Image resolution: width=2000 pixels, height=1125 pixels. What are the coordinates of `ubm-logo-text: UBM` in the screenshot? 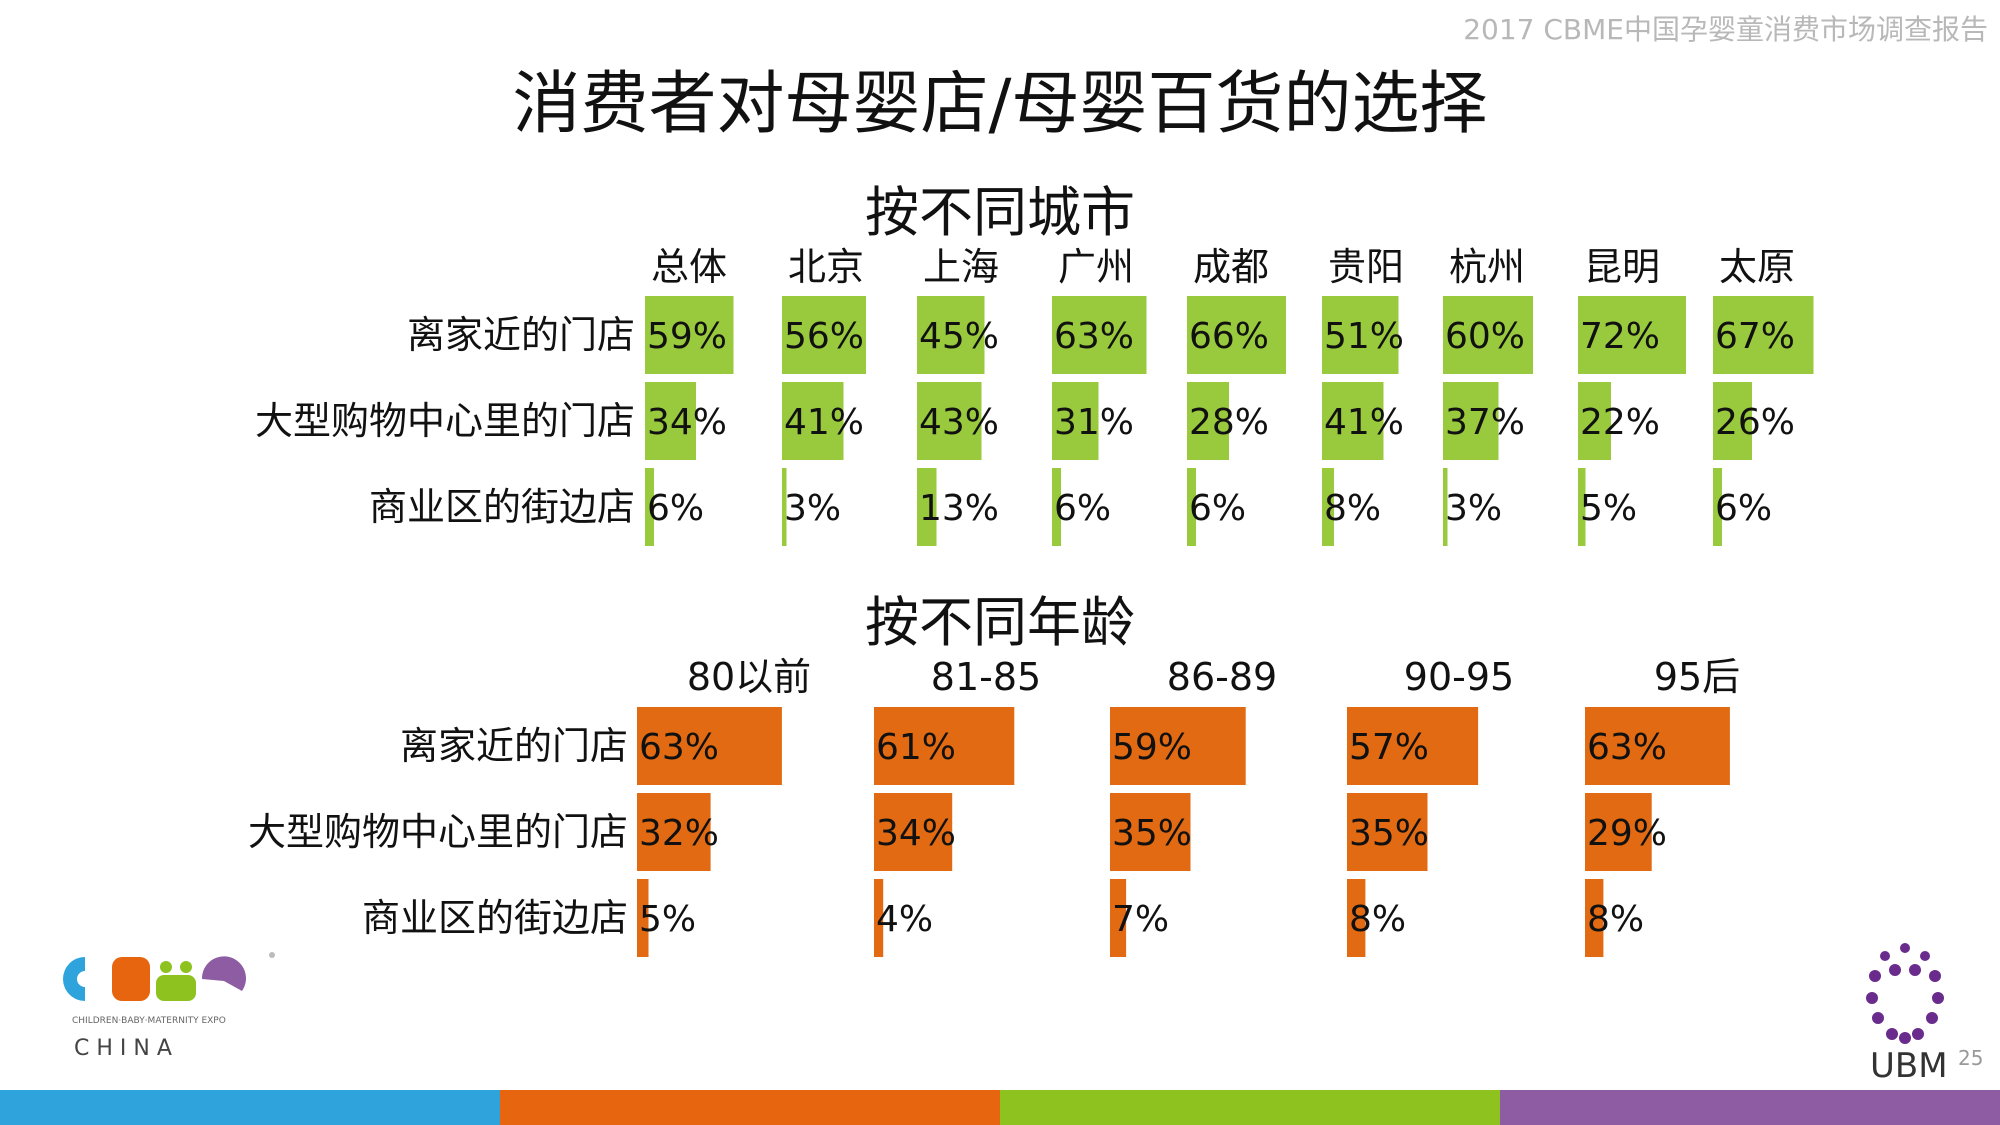 It's located at (1909, 1065).